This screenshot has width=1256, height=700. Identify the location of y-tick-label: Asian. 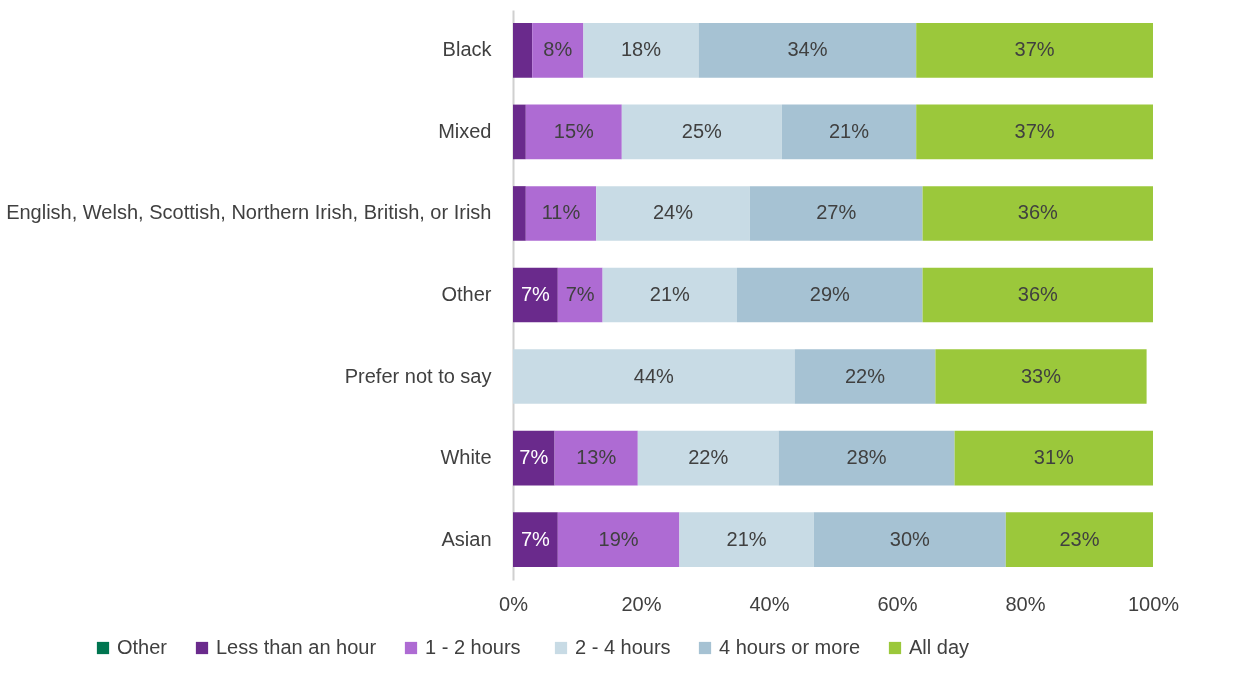
(466, 538).